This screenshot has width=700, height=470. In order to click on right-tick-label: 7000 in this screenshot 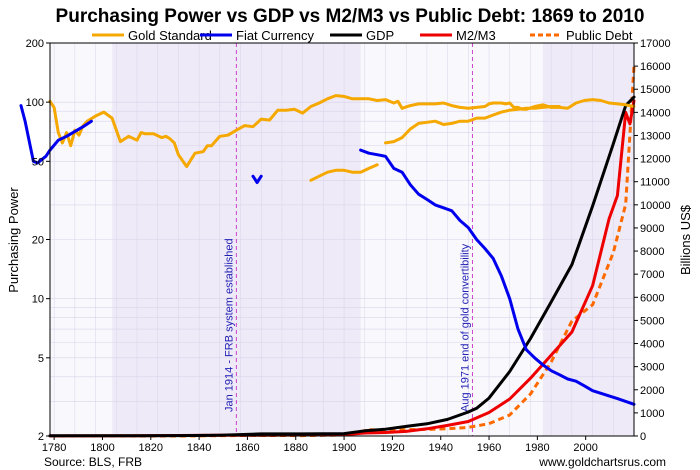, I will do `click(652, 275)`.